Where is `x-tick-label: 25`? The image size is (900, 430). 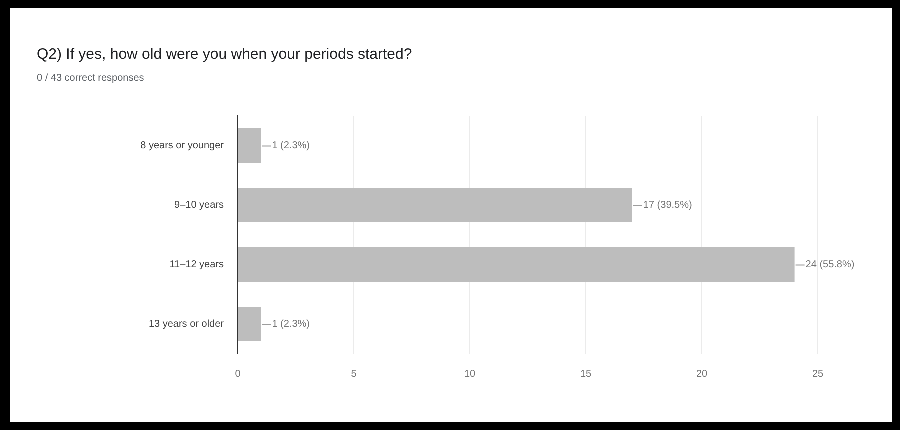 x-tick-label: 25 is located at coordinates (818, 374).